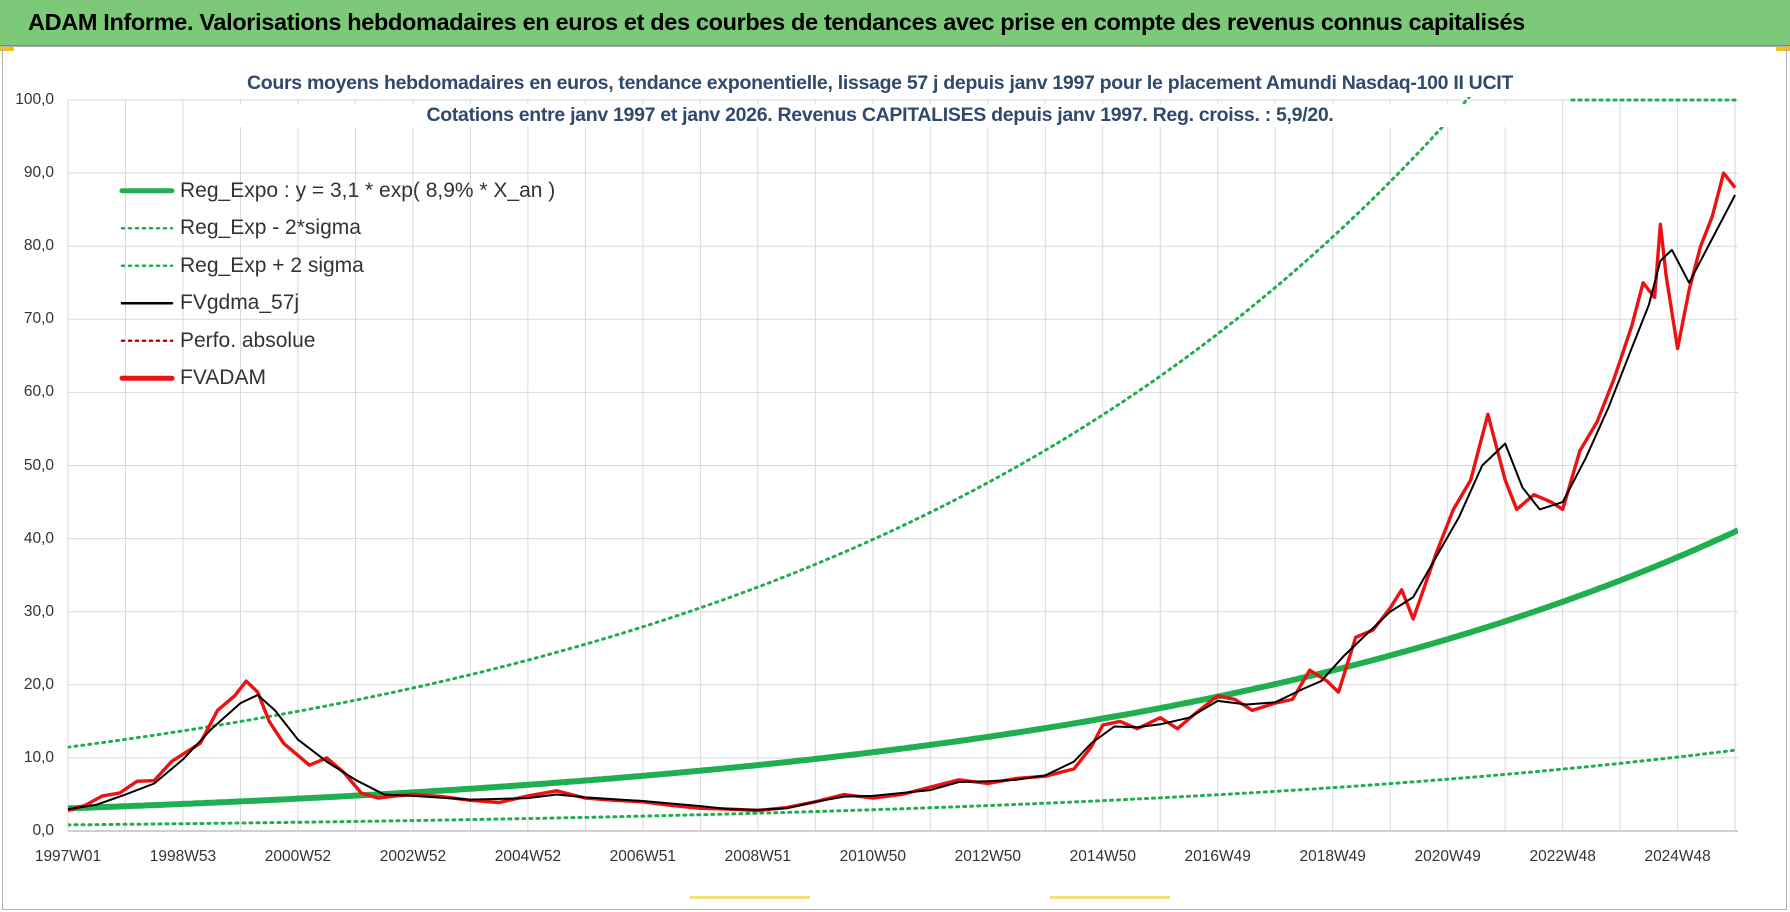 The width and height of the screenshot is (1790, 912). I want to click on y-tick-label: 0,0, so click(43, 830).